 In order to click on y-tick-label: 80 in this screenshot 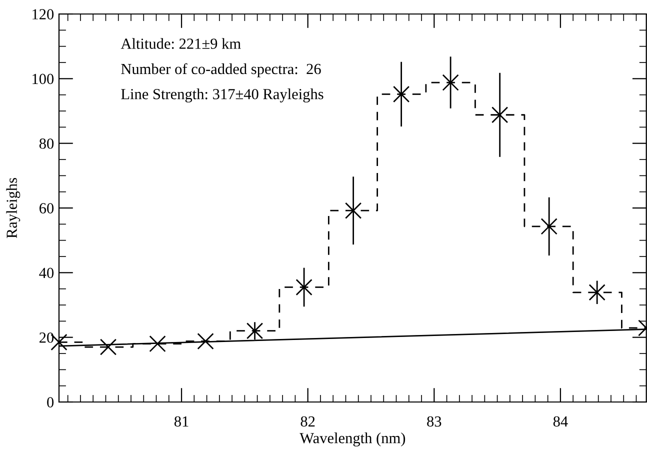, I will do `click(46, 143)`.